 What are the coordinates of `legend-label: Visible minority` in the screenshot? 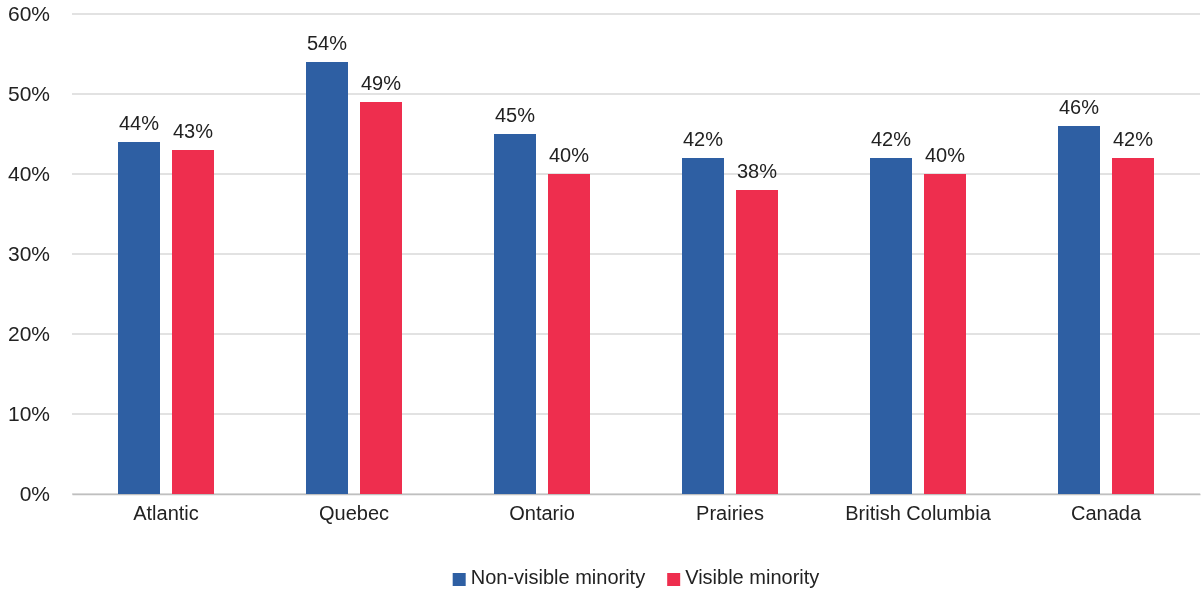 It's located at (752, 577).